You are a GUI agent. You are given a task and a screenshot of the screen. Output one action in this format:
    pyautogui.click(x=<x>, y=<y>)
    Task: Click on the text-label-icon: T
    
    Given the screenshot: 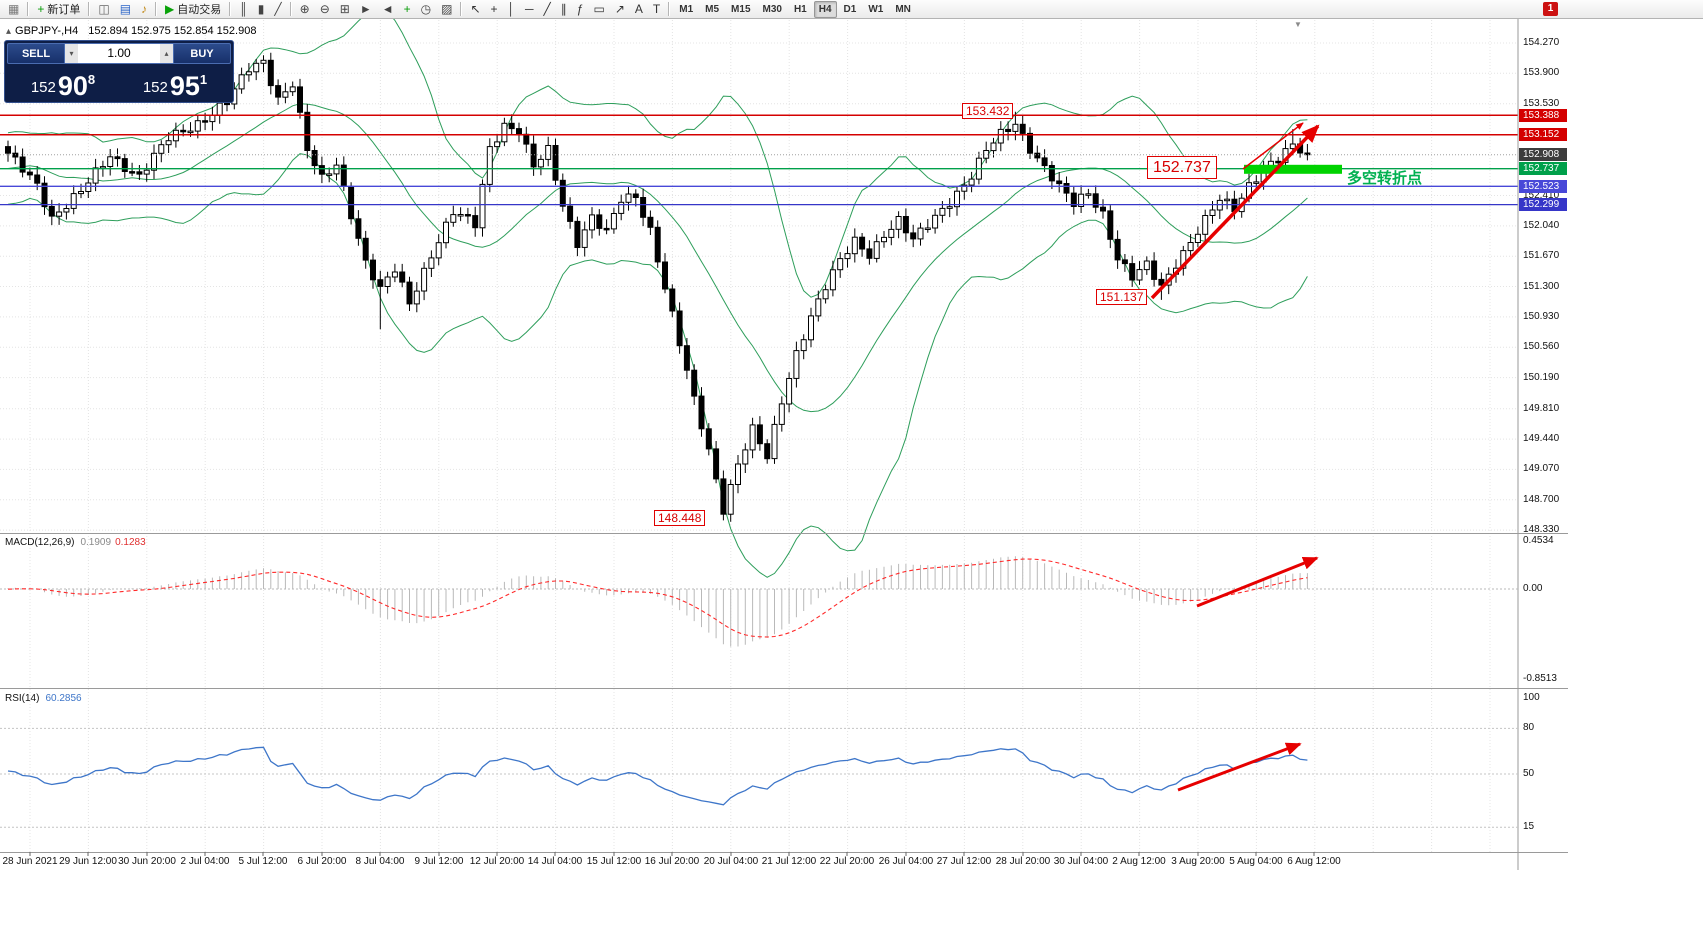 What is the action you would take?
    pyautogui.click(x=656, y=9)
    